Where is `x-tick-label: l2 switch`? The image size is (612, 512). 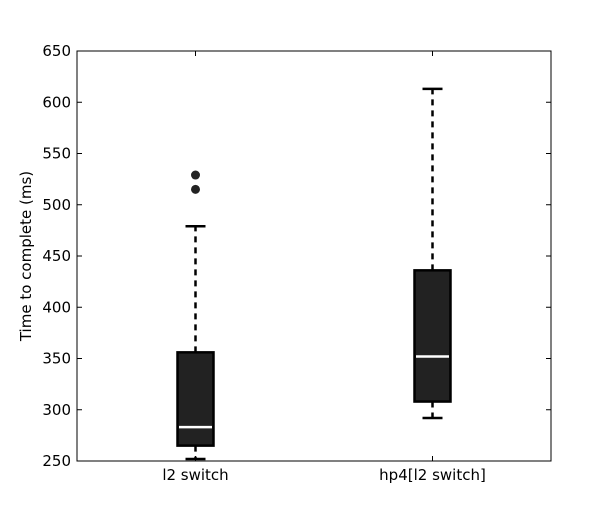 x-tick-label: l2 switch is located at coordinates (195, 475).